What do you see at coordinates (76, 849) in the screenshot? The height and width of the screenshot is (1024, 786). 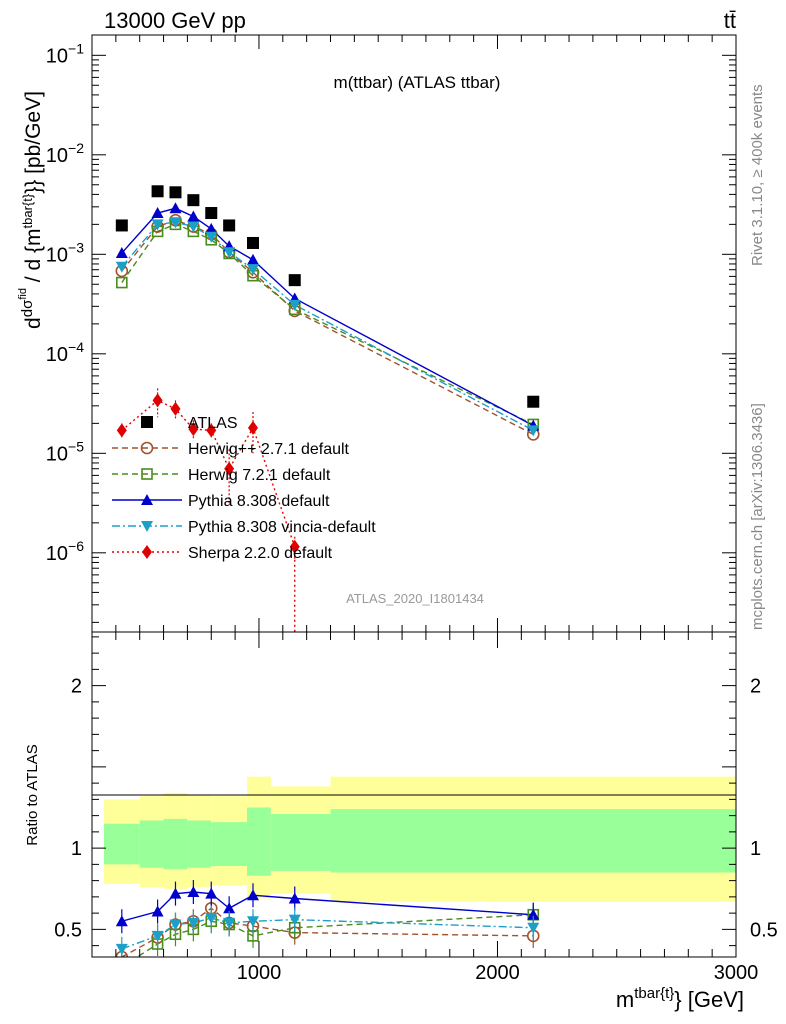 I see `ratio-ytick-label-left: 1` at bounding box center [76, 849].